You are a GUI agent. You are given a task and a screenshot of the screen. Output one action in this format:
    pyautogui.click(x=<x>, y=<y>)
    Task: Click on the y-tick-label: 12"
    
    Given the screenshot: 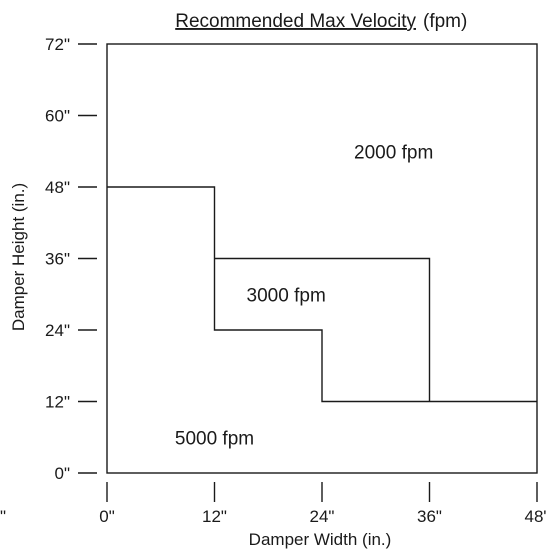 What is the action you would take?
    pyautogui.click(x=57, y=402)
    